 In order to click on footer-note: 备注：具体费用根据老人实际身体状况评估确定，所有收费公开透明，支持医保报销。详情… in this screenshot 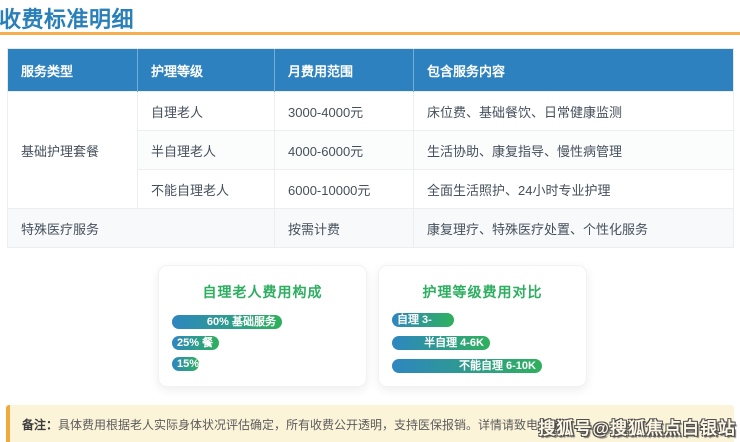, I will do `click(370, 423)`.